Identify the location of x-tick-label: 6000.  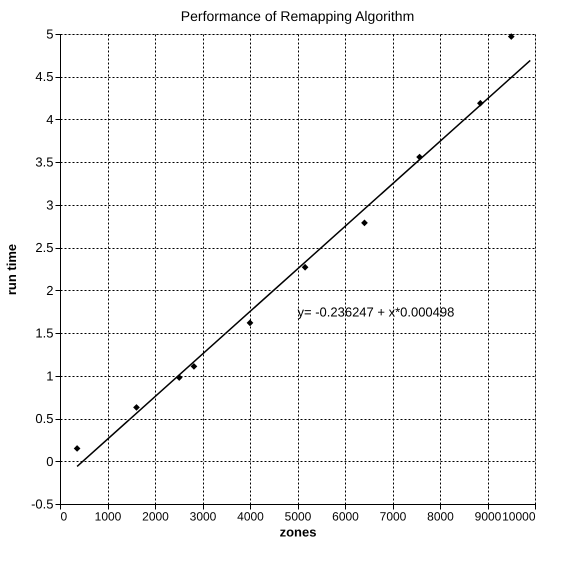
(346, 517).